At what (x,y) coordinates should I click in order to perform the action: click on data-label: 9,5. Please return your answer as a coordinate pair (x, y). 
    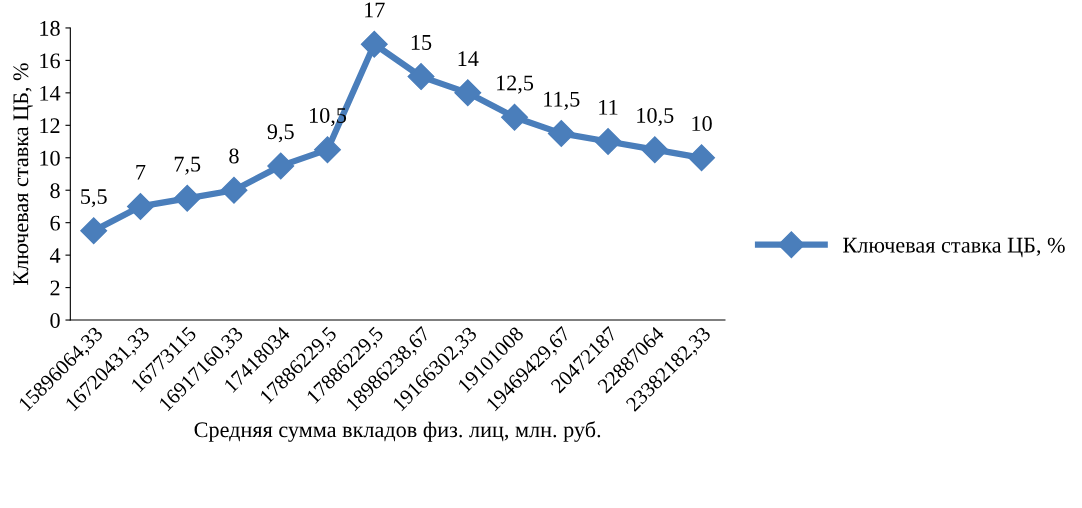
    Looking at the image, I should click on (280, 133).